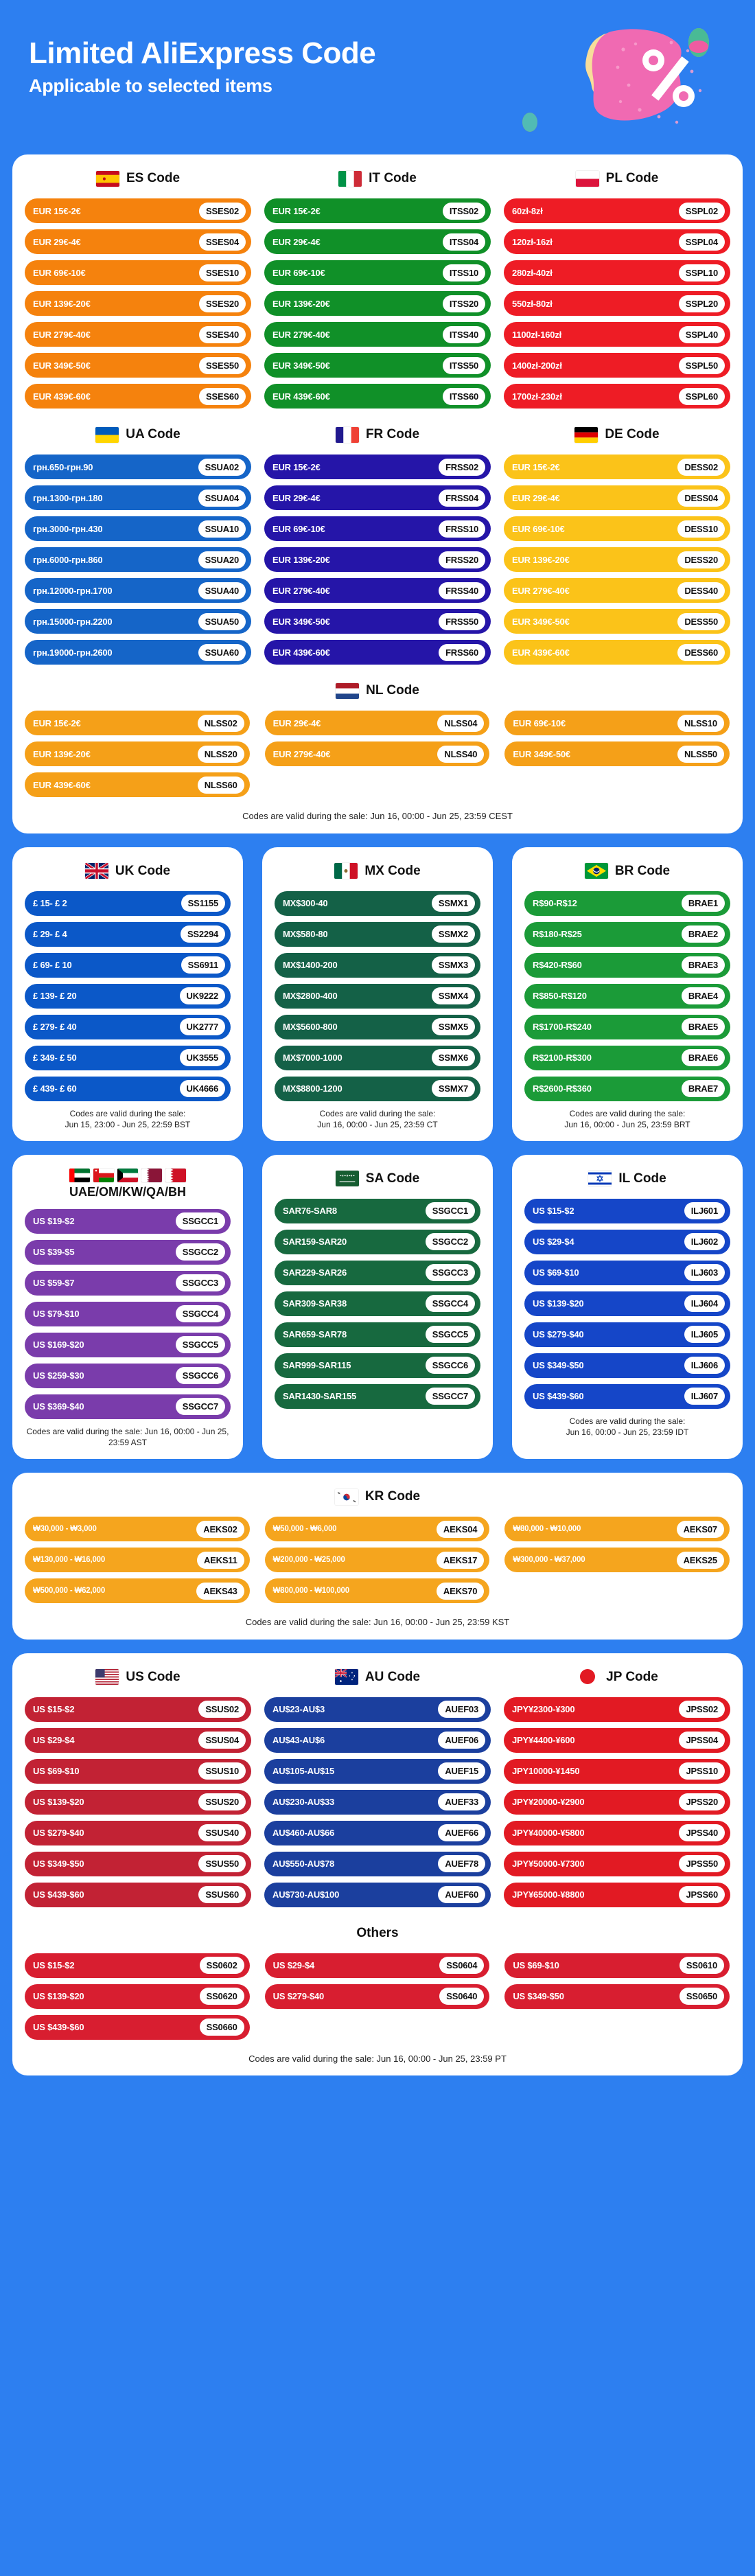 The width and height of the screenshot is (755, 2576). What do you see at coordinates (202, 1027) in the screenshot?
I see `coupon-code: UK2777` at bounding box center [202, 1027].